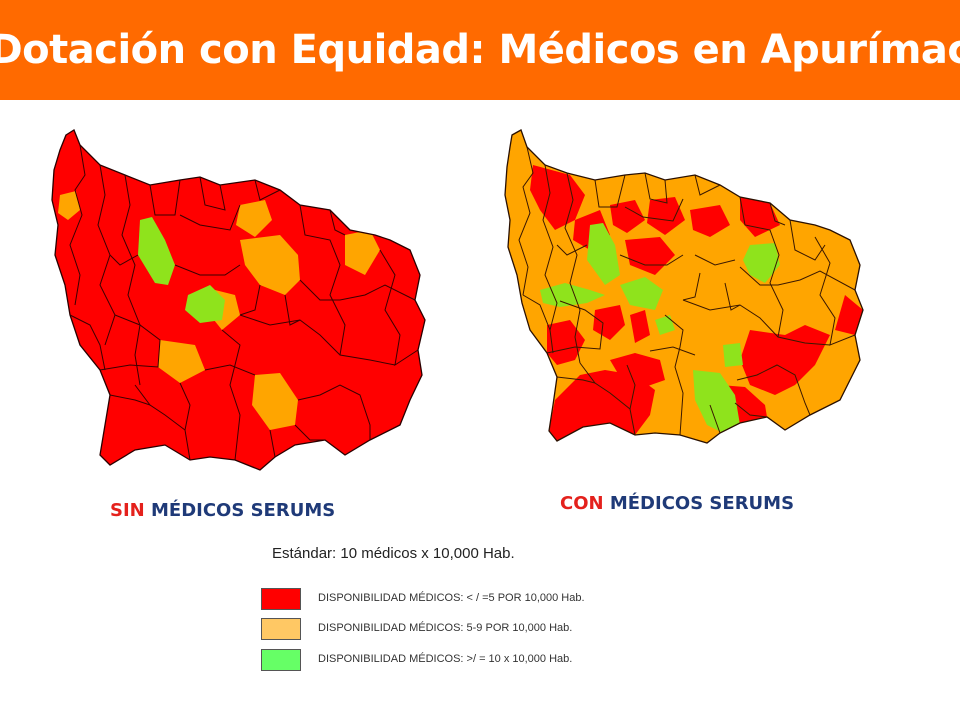 This screenshot has width=960, height=720. Describe the element at coordinates (281, 660) in the screenshot. I see `legend-swatch-high` at that location.